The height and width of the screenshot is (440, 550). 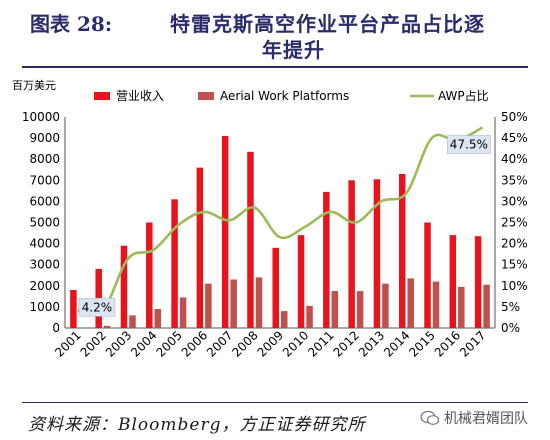 What do you see at coordinates (34, 85) in the screenshot?
I see `left-axis-unit: 百万美元` at bounding box center [34, 85].